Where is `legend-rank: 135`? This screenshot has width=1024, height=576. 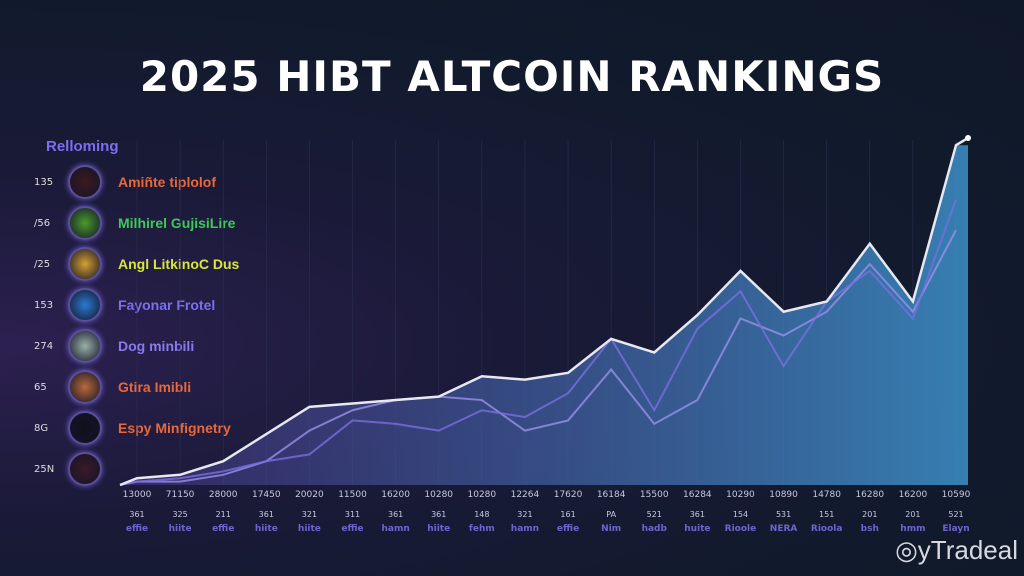 legend-rank: 135 is located at coordinates (44, 182).